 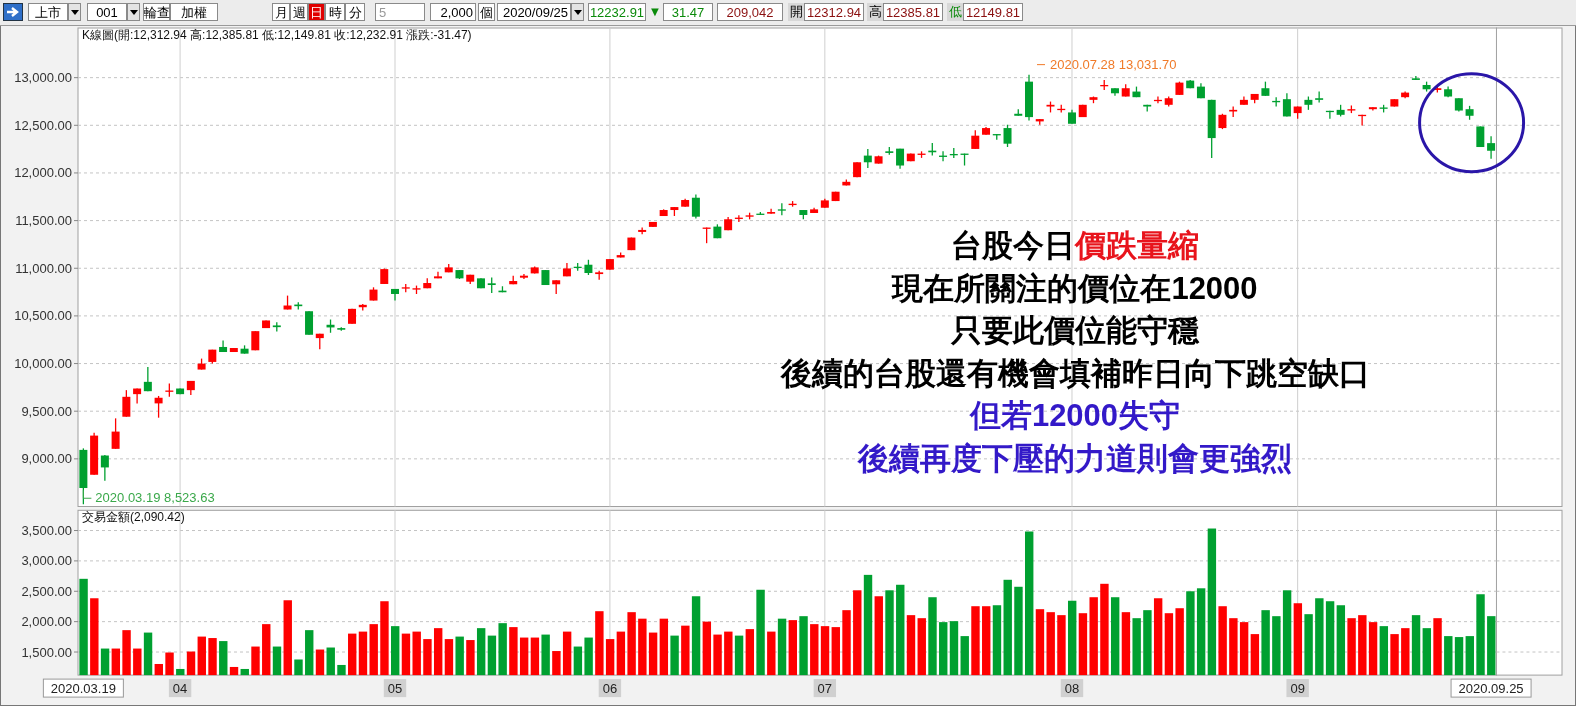 I want to click on text: 12385.81, so click(x=913, y=12).